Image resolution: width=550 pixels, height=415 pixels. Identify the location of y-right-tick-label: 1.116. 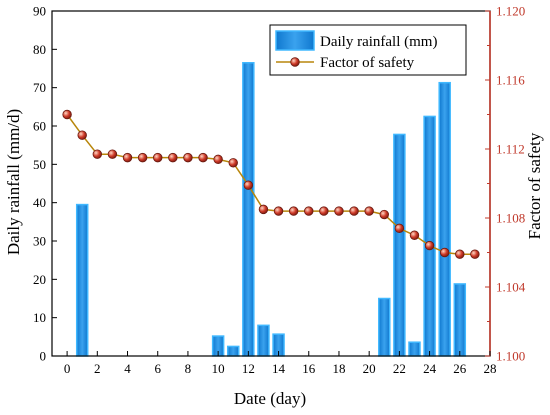
(510, 80).